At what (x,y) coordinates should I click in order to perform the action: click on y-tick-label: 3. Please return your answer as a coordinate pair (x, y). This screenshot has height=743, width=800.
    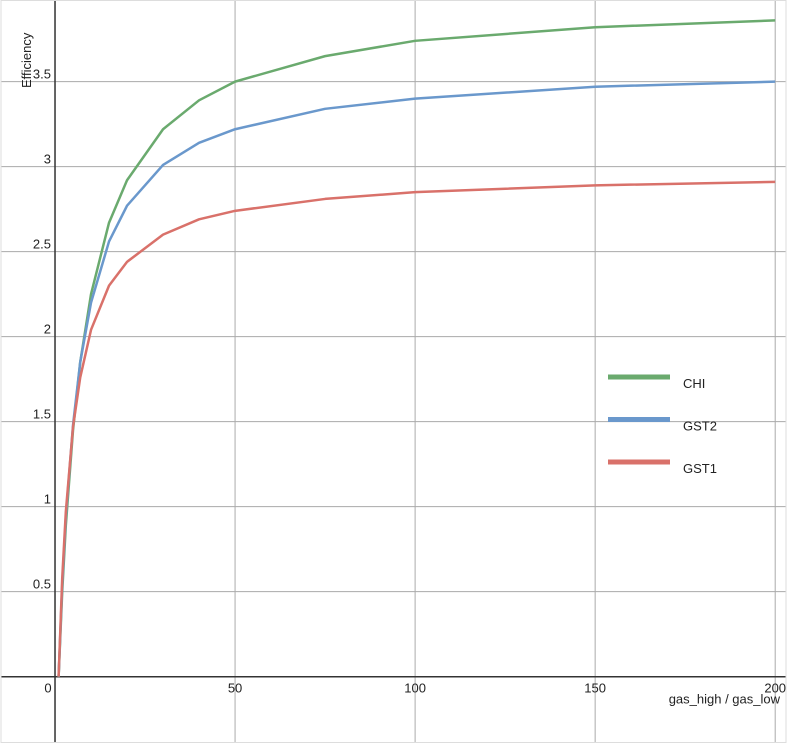
    Looking at the image, I should click on (47, 159).